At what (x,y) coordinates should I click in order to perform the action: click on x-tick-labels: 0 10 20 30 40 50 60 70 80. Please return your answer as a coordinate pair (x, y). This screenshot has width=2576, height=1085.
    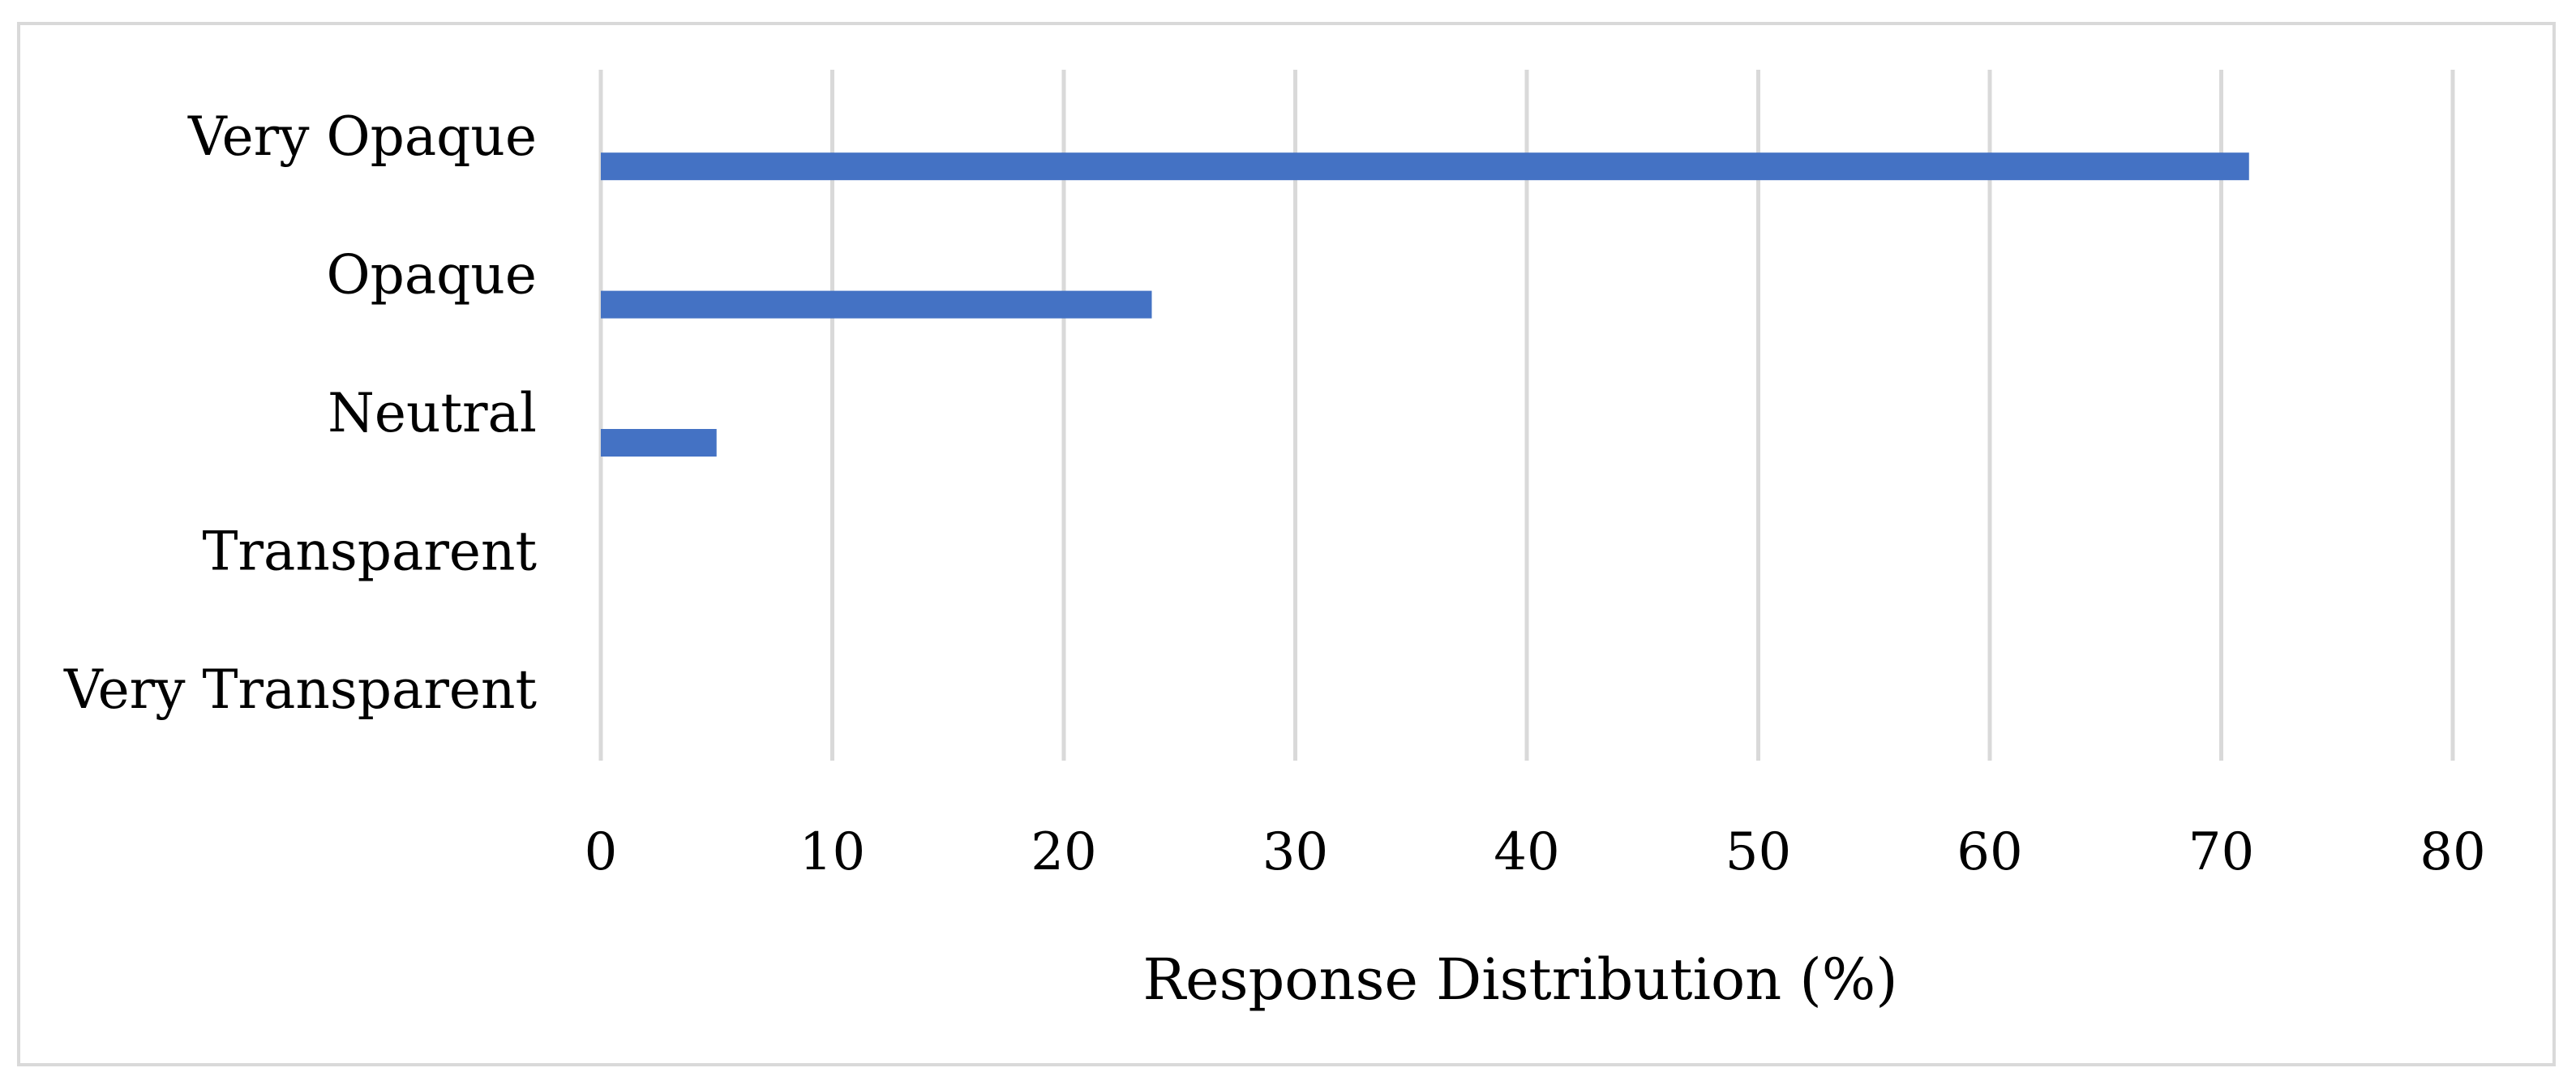
    Looking at the image, I should click on (1535, 852).